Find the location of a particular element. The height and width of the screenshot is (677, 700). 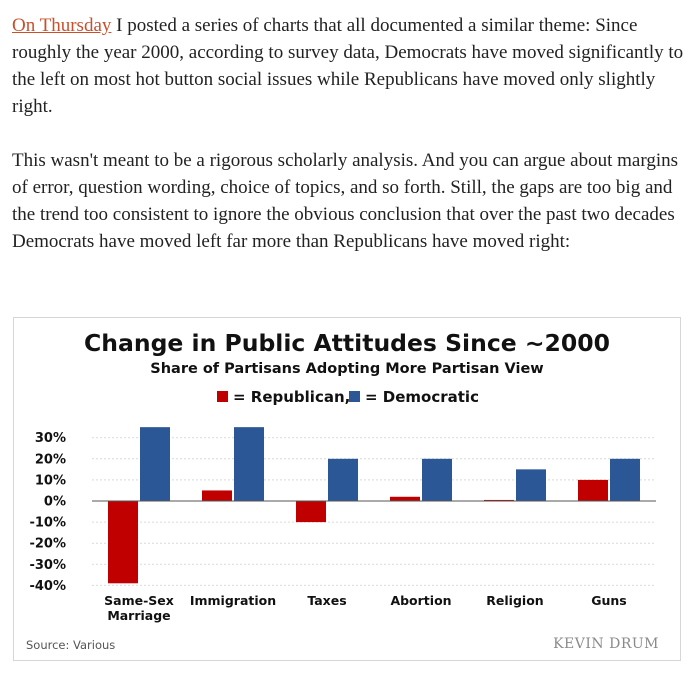

bar-democratic-same-sex is located at coordinates (155, 464).